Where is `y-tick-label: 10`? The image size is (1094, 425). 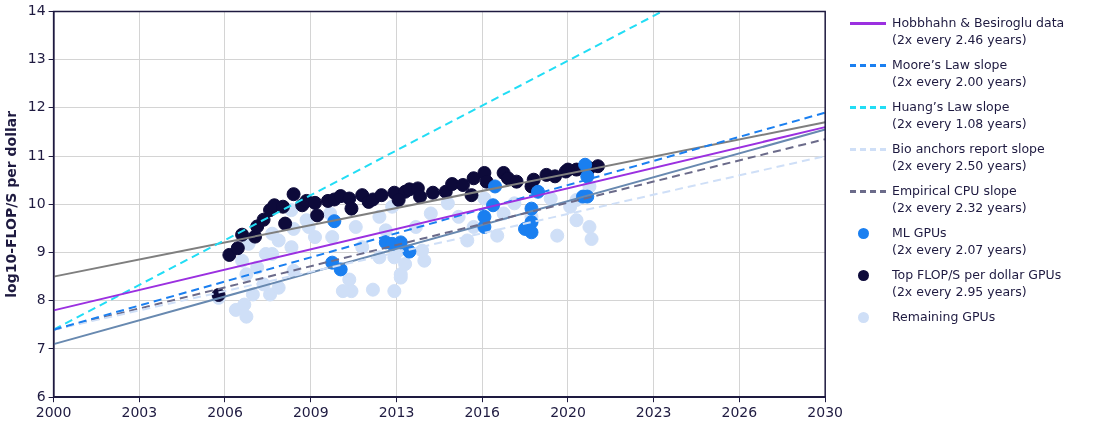 y-tick-label: 10 is located at coordinates (36, 202).